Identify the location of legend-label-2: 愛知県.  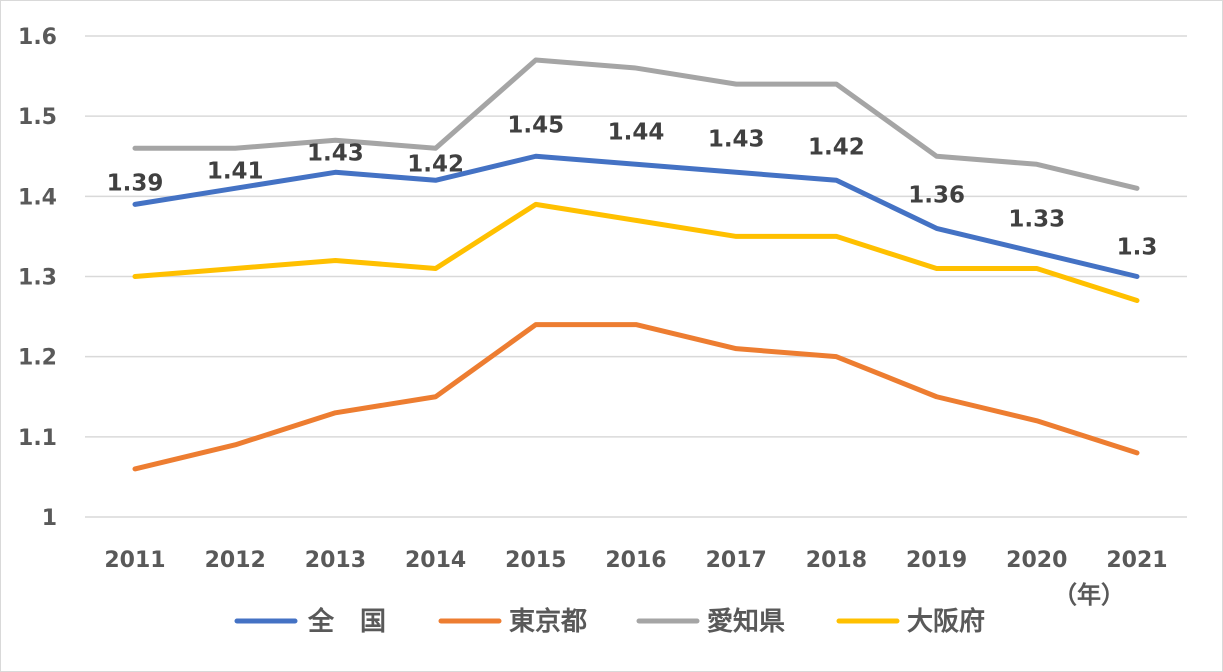
(746, 622).